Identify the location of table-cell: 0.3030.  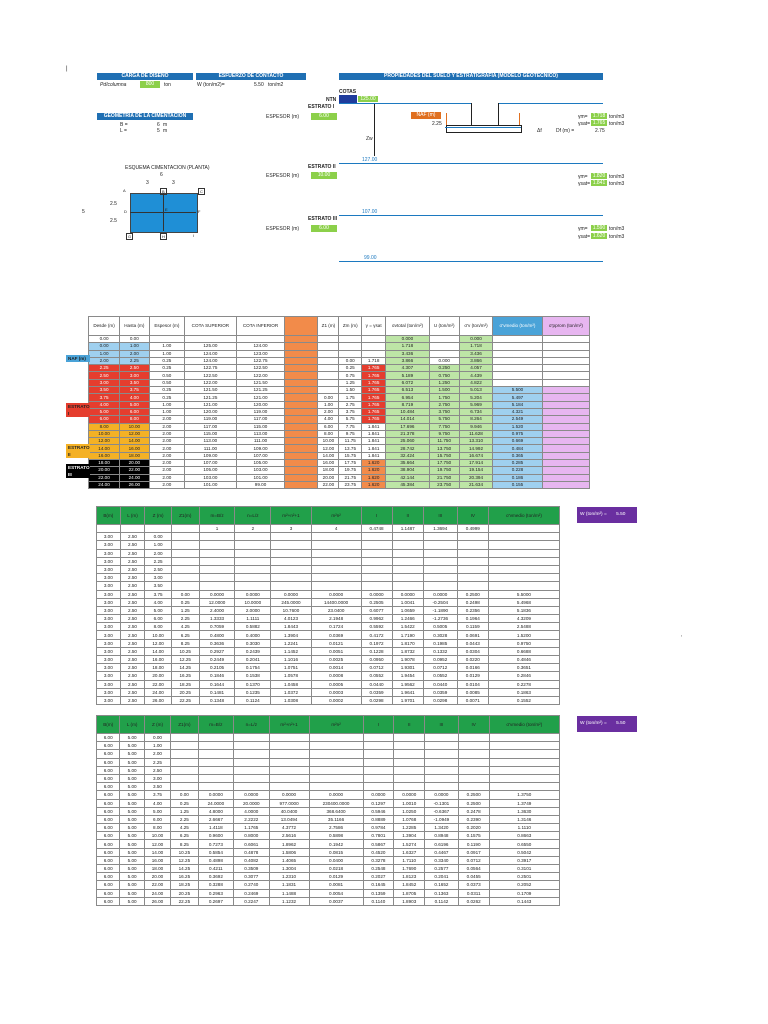
(253, 643).